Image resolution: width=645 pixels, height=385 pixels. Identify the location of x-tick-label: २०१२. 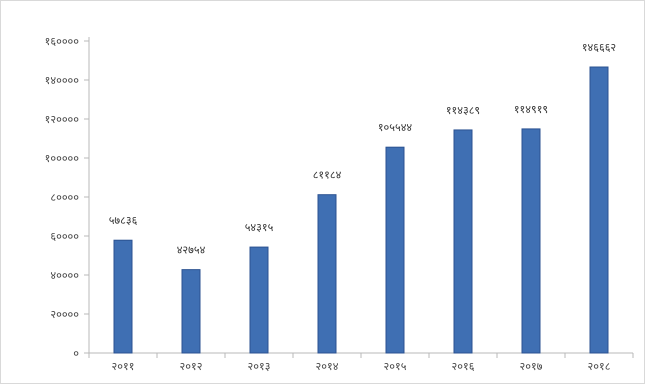
(191, 366).